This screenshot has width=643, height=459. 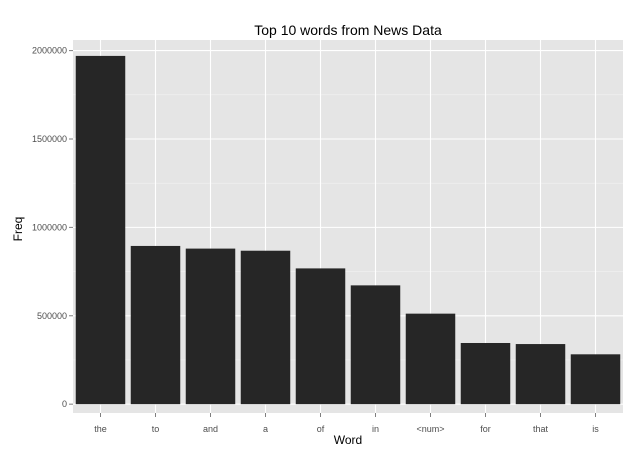 What do you see at coordinates (430, 429) in the screenshot?
I see `x-tick-label: <num>` at bounding box center [430, 429].